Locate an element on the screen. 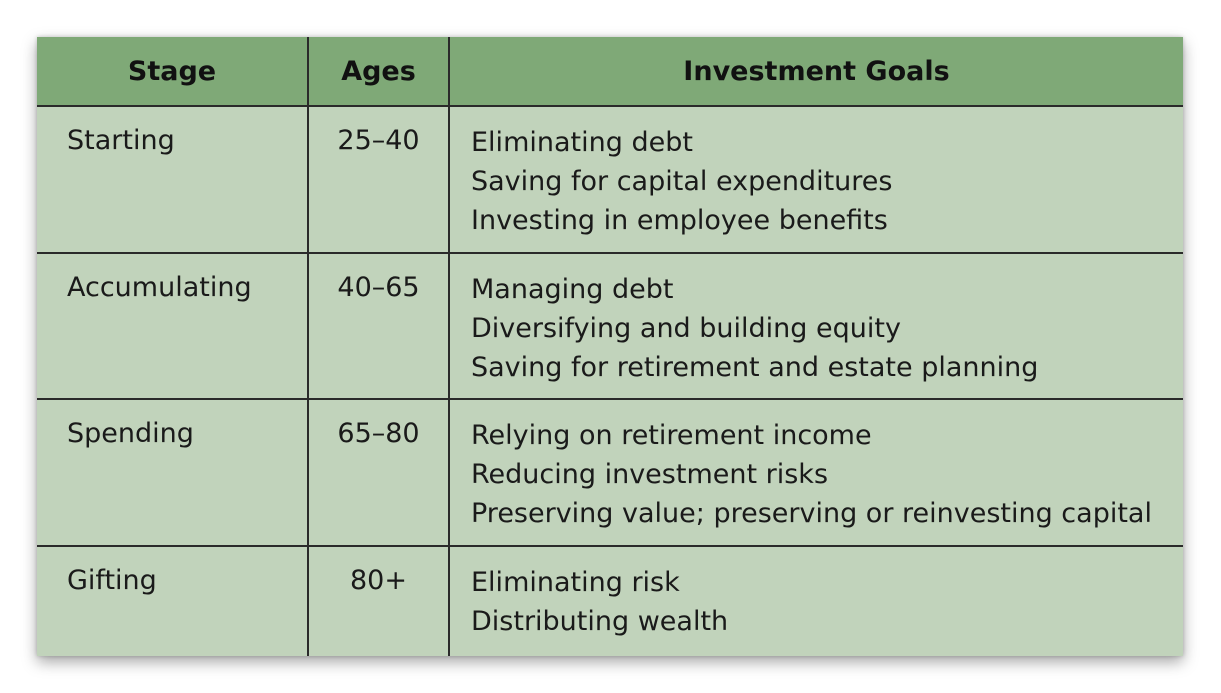  goal-item: Relying on retirement income is located at coordinates (671, 436).